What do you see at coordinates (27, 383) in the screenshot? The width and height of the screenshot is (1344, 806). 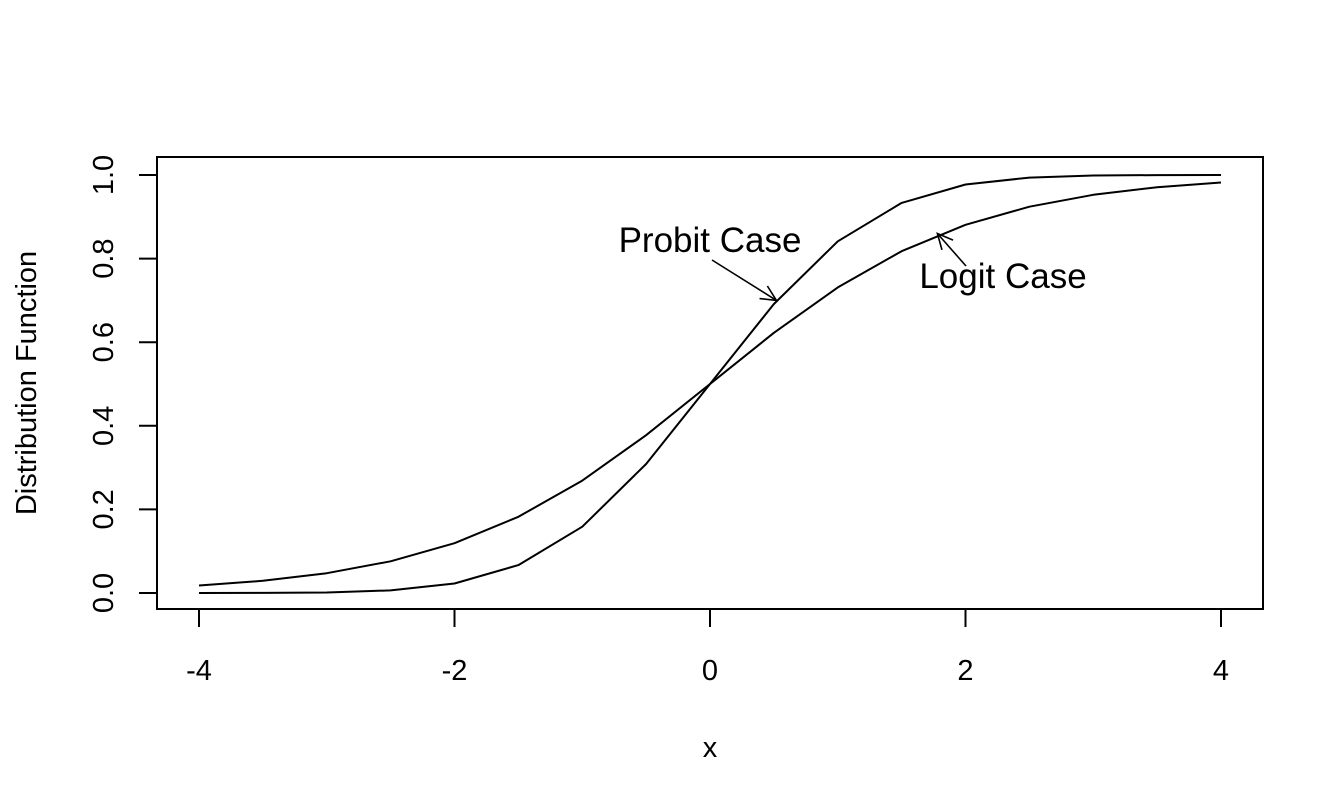 I see `y-axis-title: Distribution Function` at bounding box center [27, 383].